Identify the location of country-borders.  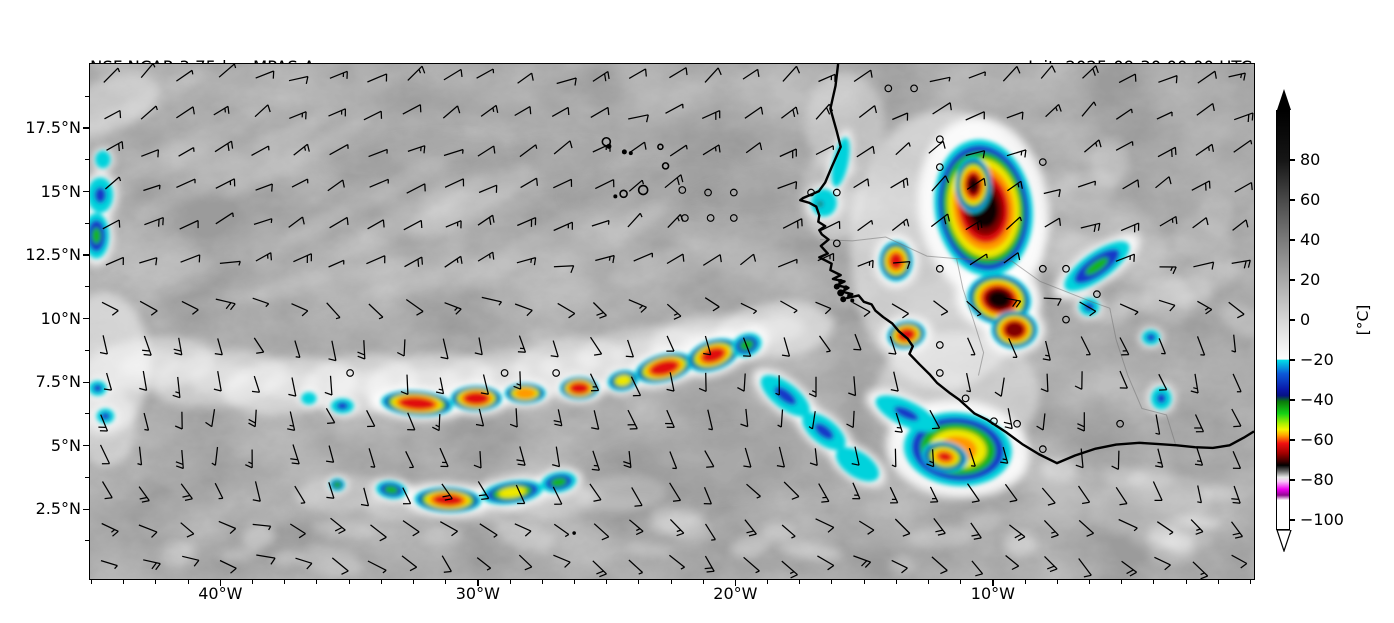
(998, 340).